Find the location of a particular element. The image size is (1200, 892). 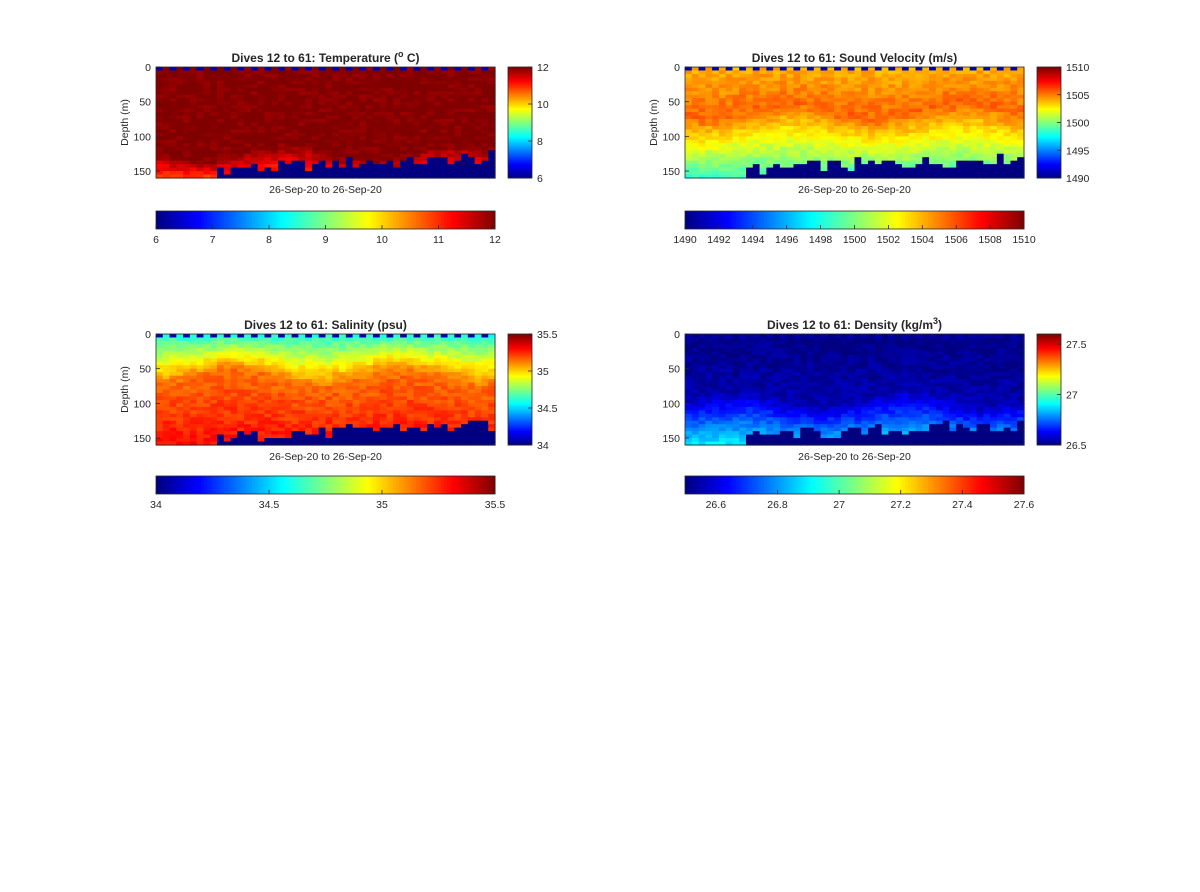

heatmap-cells is located at coordinates (855, 123).